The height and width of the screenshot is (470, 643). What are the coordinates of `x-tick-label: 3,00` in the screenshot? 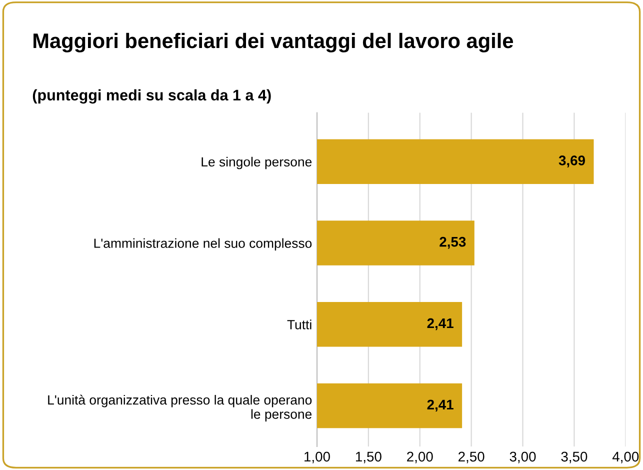 It's located at (523, 458).